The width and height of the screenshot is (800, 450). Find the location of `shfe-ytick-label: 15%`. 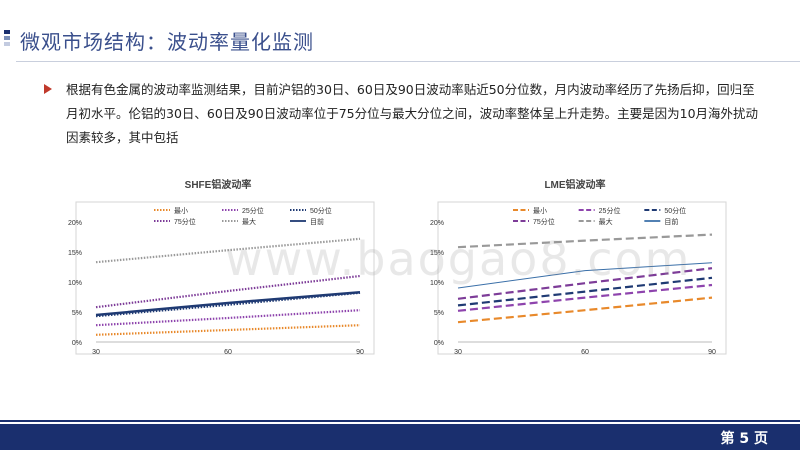

shfe-ytick-label: 15% is located at coordinates (75, 253).